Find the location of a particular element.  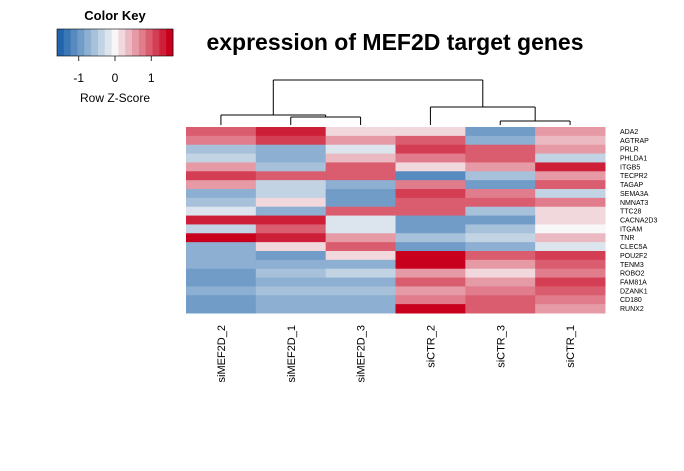

row-label: RUNX2 is located at coordinates (632, 309).